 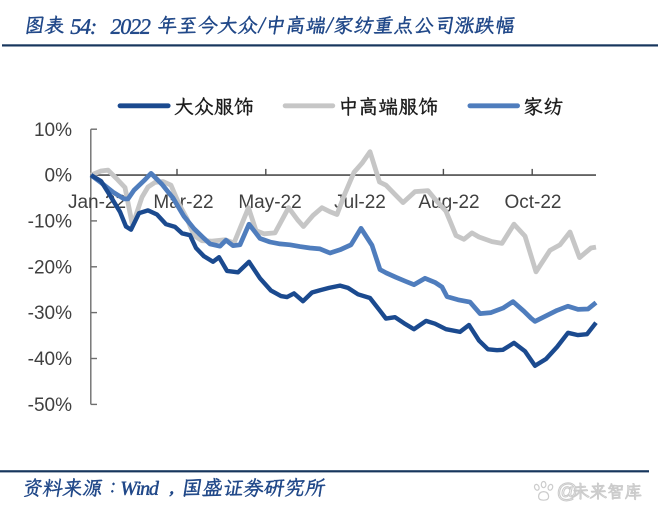 What do you see at coordinates (59, 176) in the screenshot?
I see `svg-text: 0%` at bounding box center [59, 176].